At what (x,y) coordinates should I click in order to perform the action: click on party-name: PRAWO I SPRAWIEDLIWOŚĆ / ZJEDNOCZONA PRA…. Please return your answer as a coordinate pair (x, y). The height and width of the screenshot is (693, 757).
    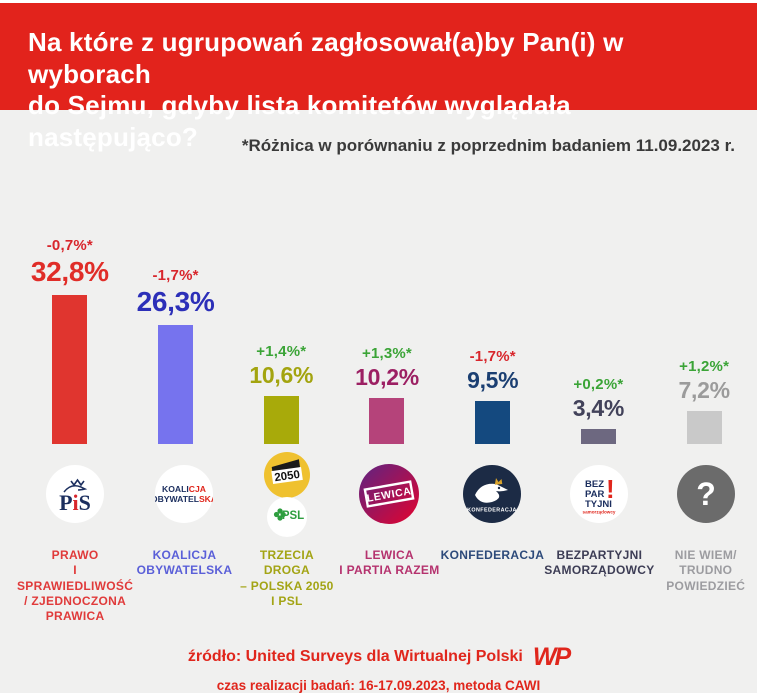
    Looking at the image, I should click on (75, 586).